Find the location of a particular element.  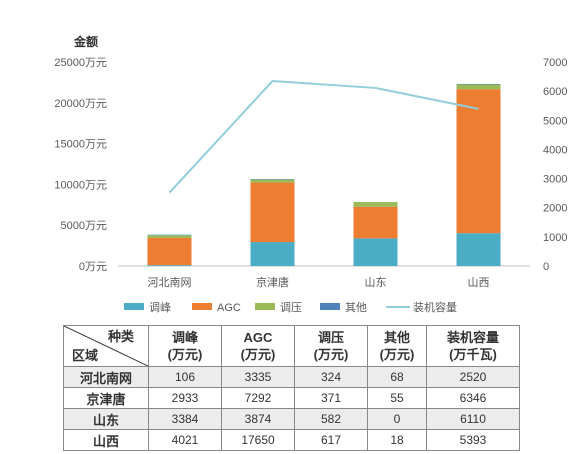

header-title: 调峰 is located at coordinates (184, 337).